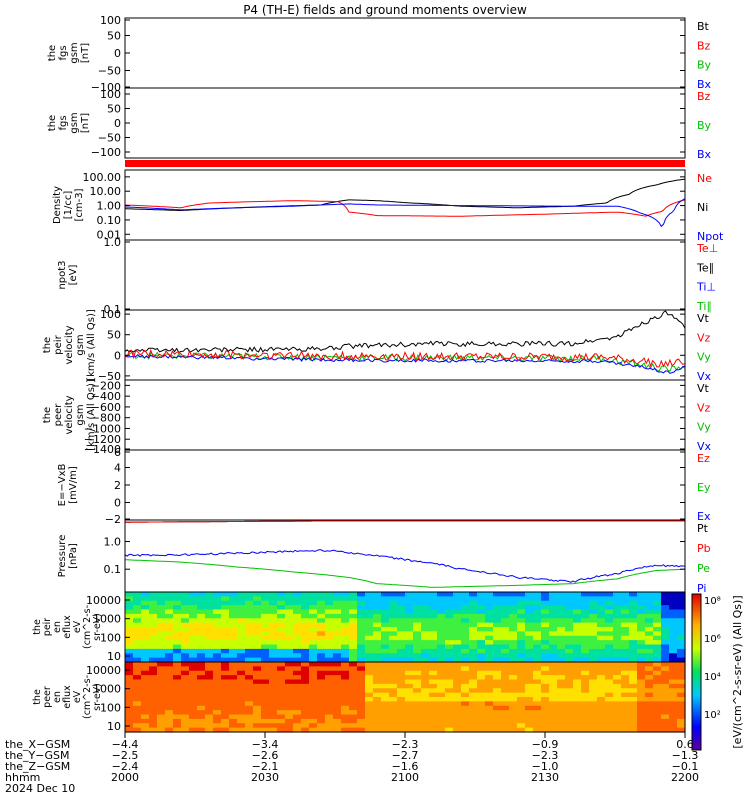  I want to click on legend-entry: By, so click(704, 125).